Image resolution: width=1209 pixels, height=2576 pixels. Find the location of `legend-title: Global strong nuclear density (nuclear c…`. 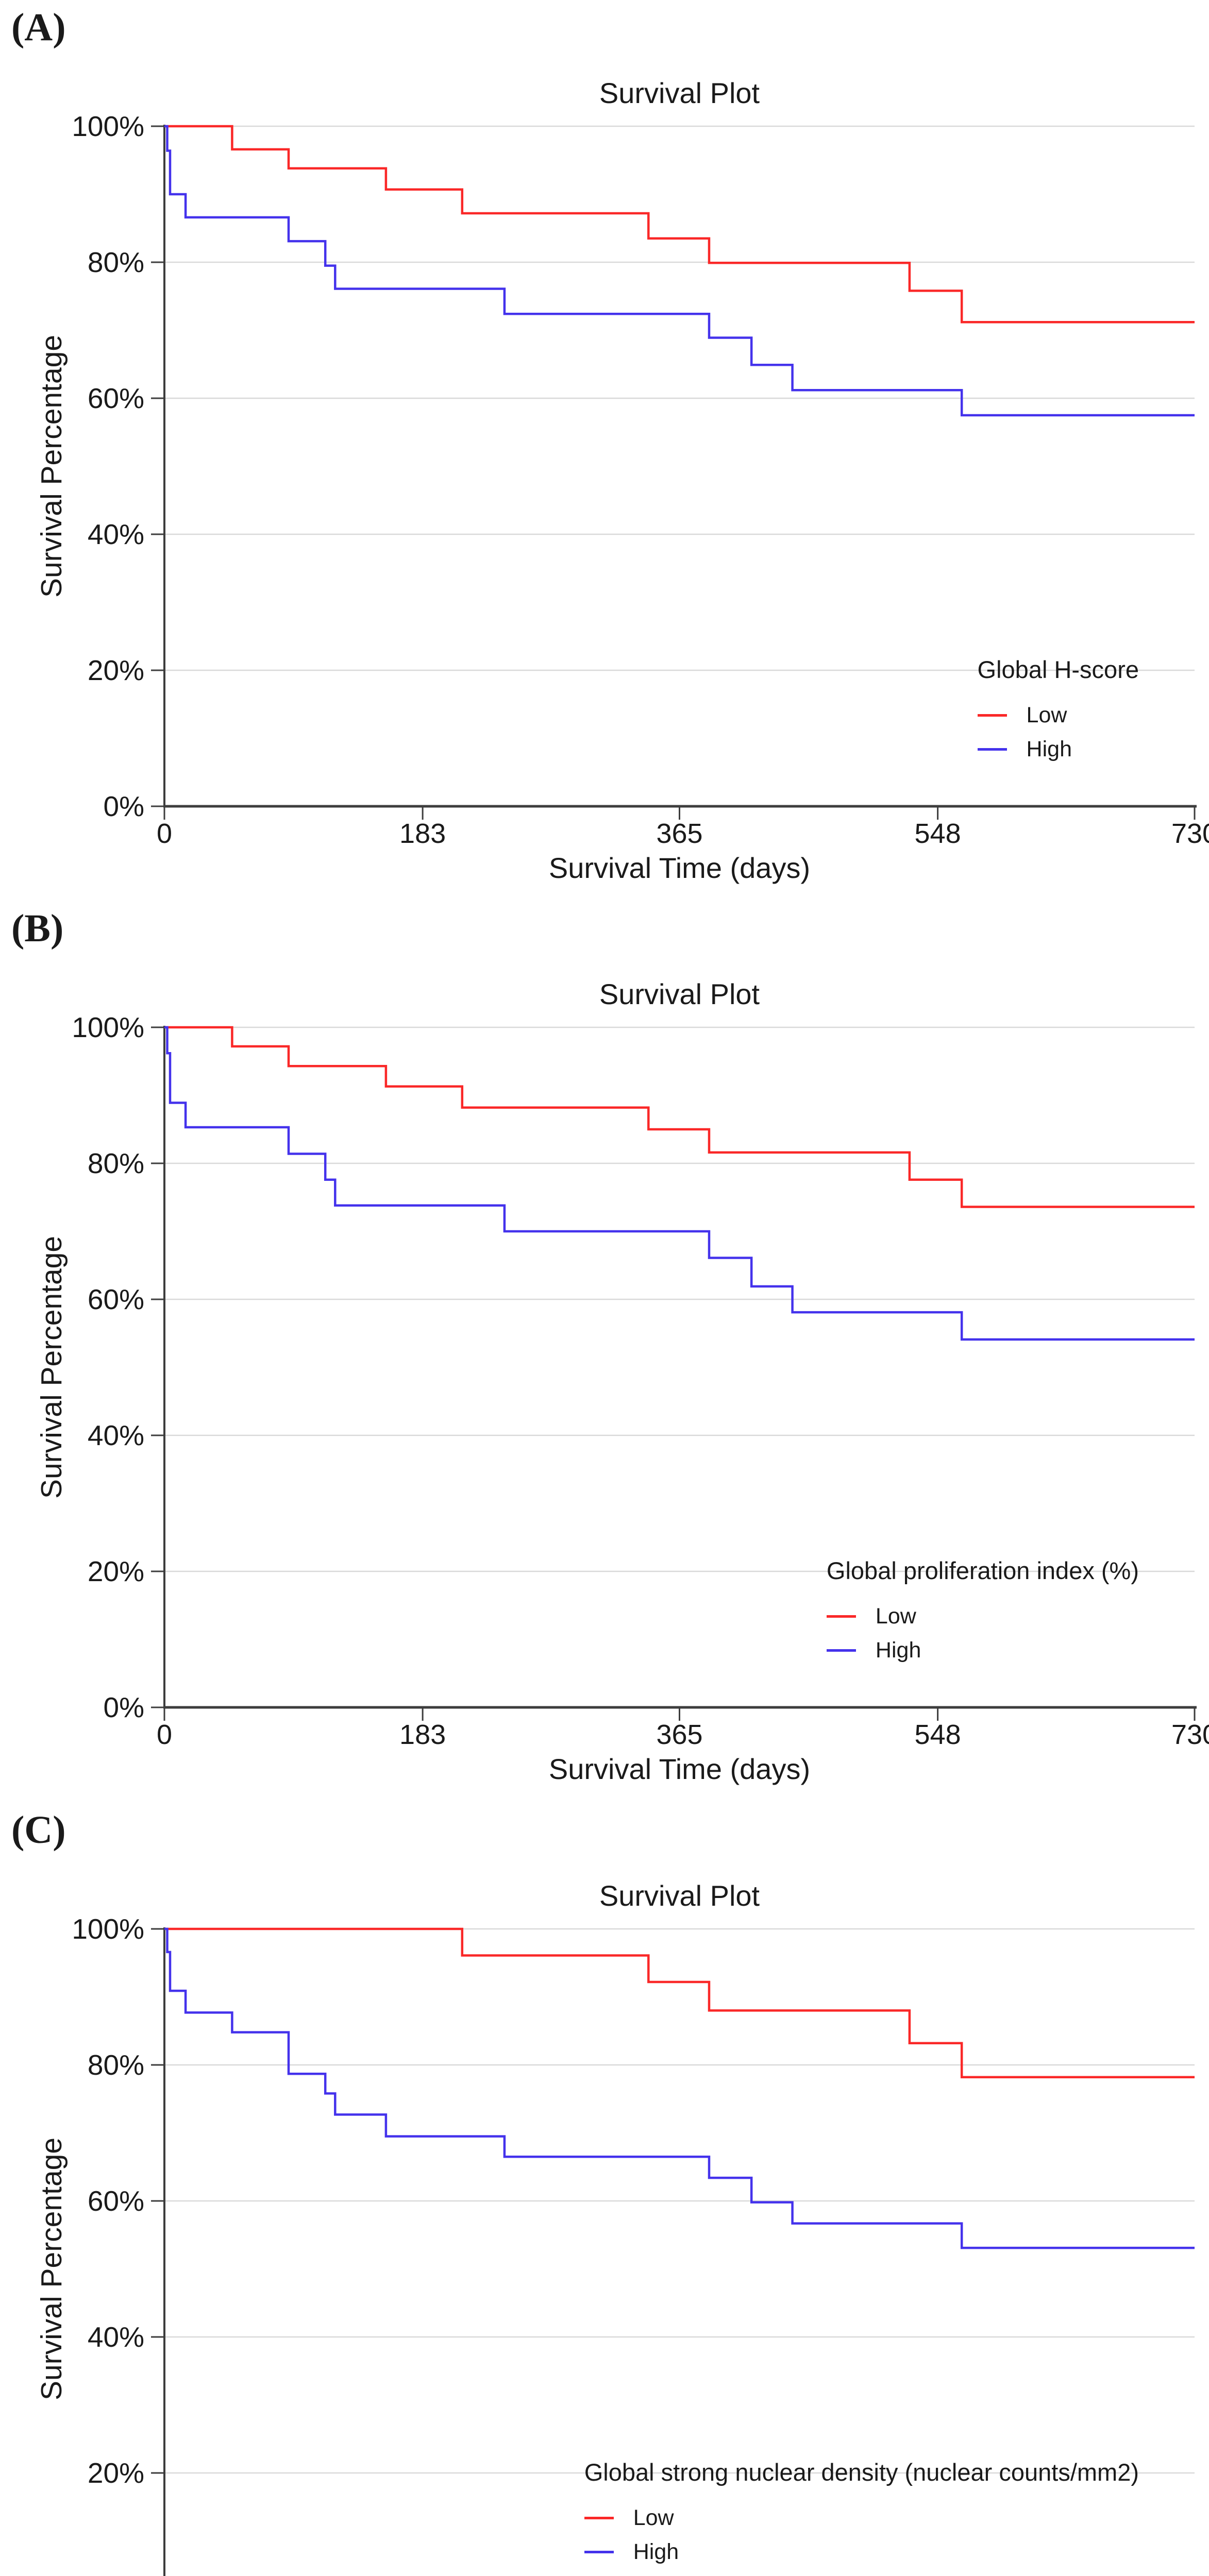

legend-title: Global strong nuclear density (nuclear c… is located at coordinates (862, 2472).